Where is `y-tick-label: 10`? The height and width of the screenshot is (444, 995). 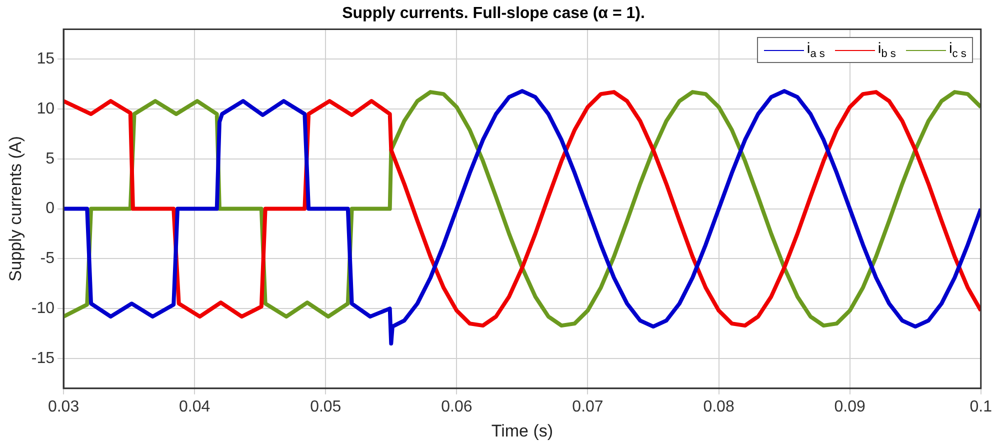 y-tick-label: 10 is located at coordinates (45, 109).